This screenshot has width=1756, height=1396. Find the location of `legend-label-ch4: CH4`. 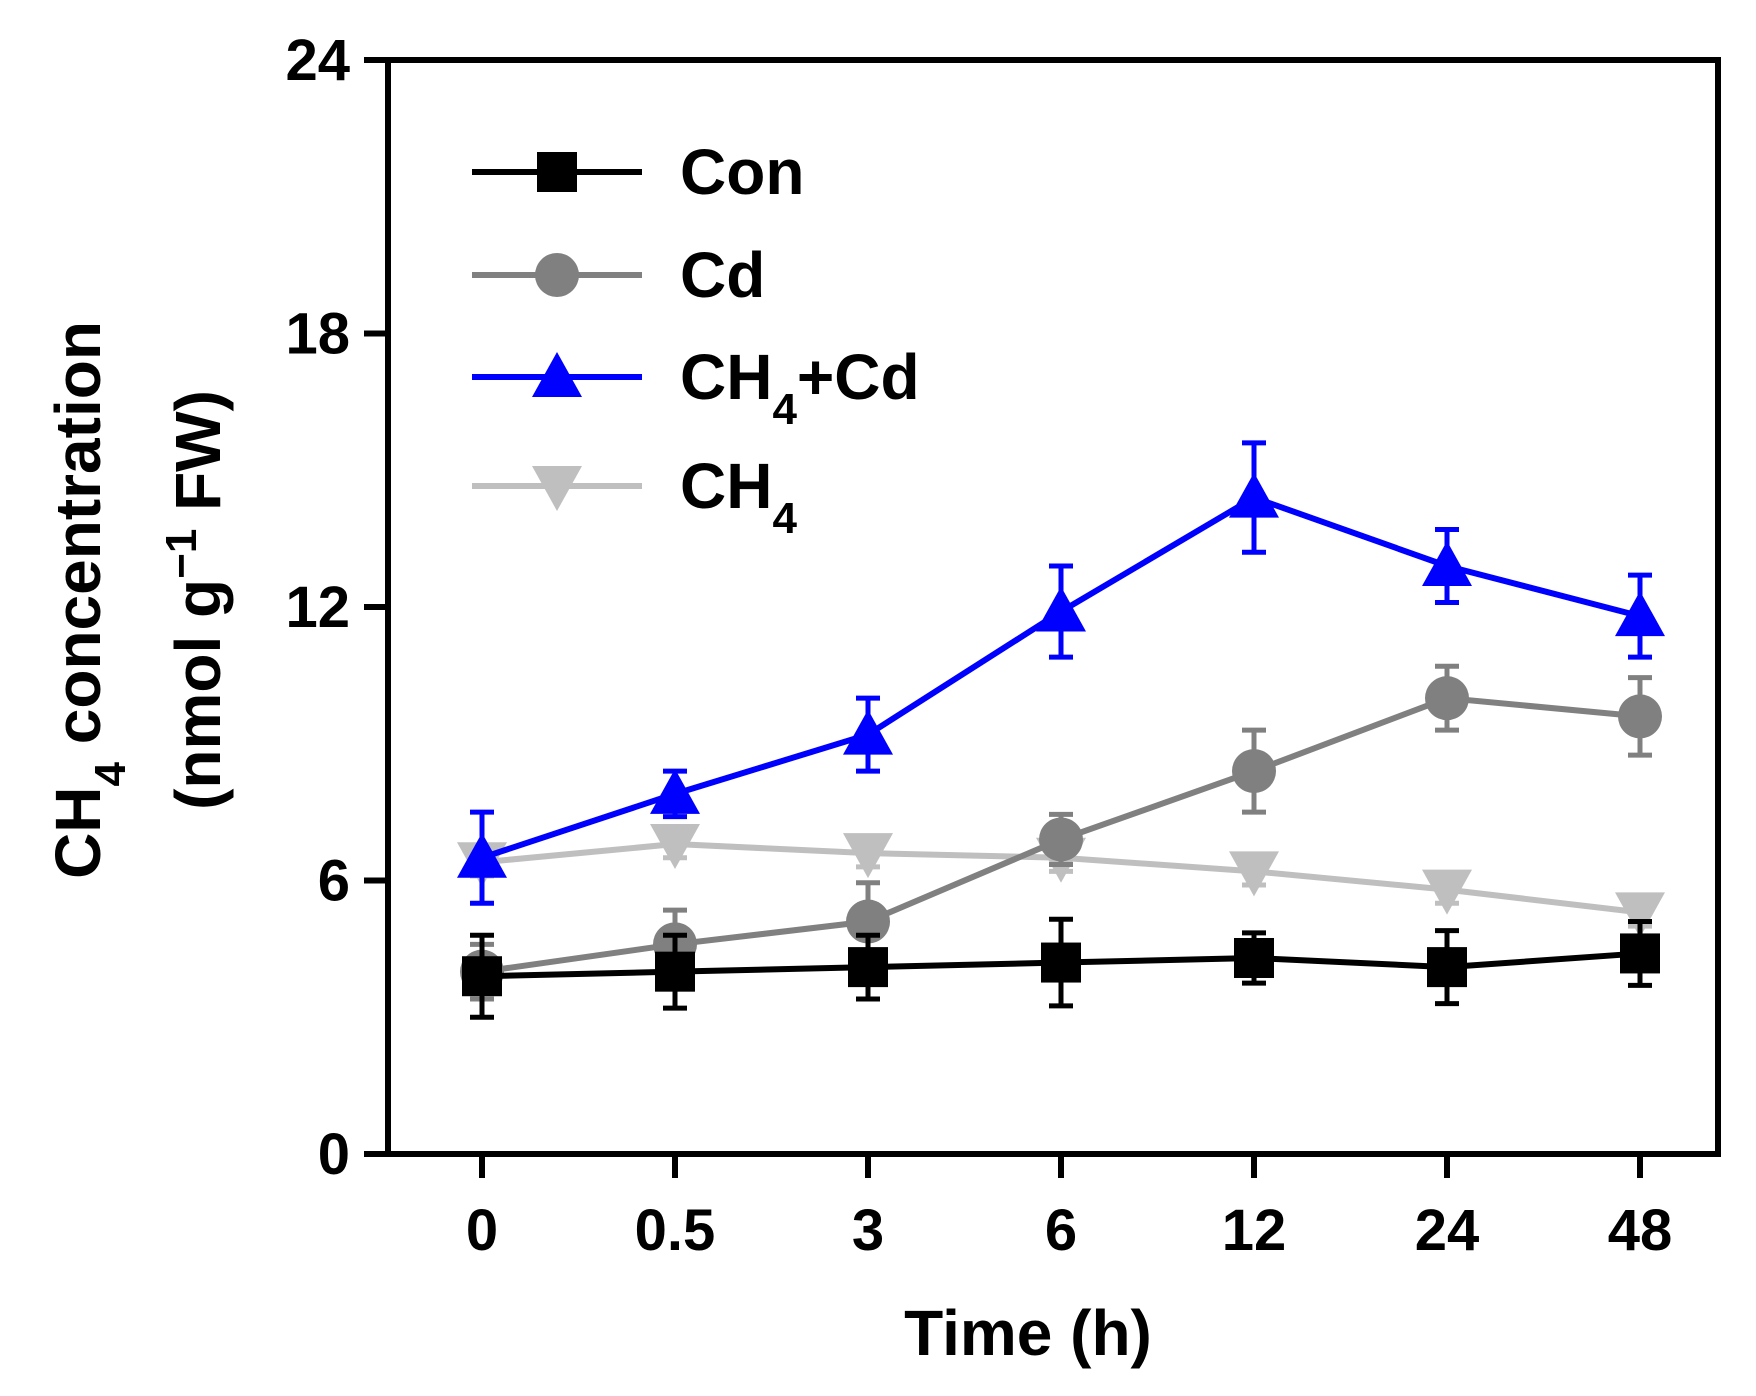

legend-label-ch4: CH4 is located at coordinates (738, 496).